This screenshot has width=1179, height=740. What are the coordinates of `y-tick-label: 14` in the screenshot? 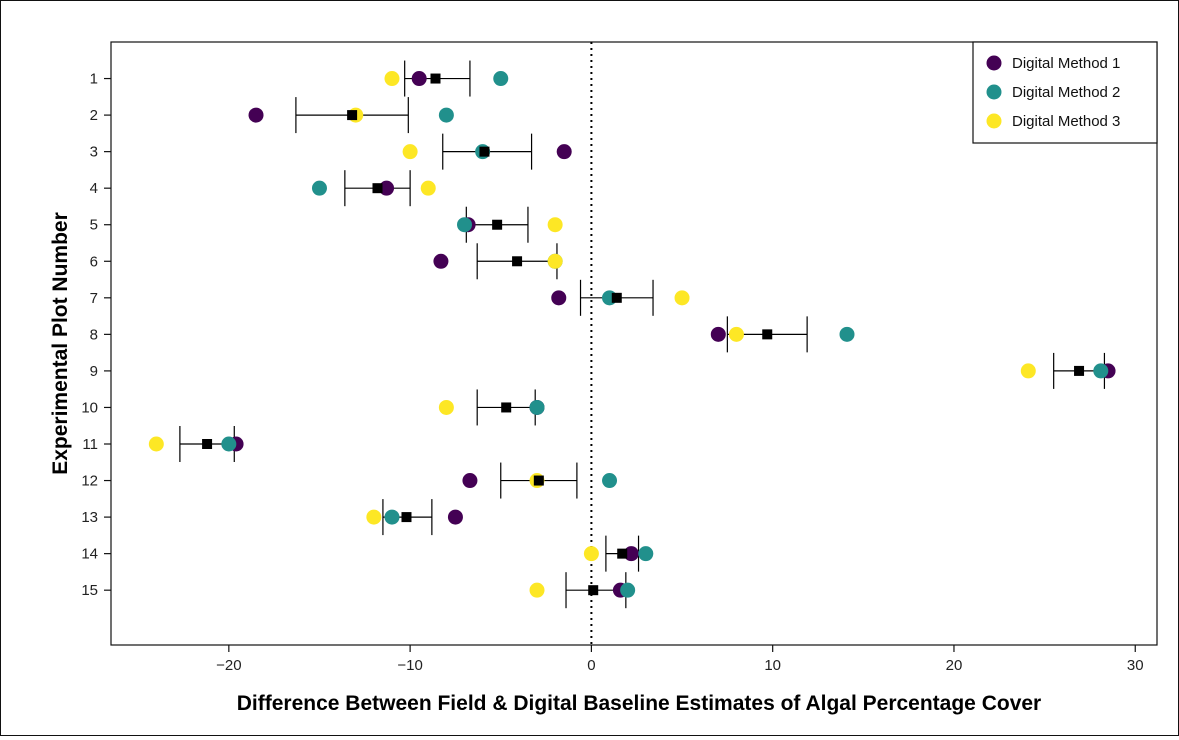 It's located at (89, 554).